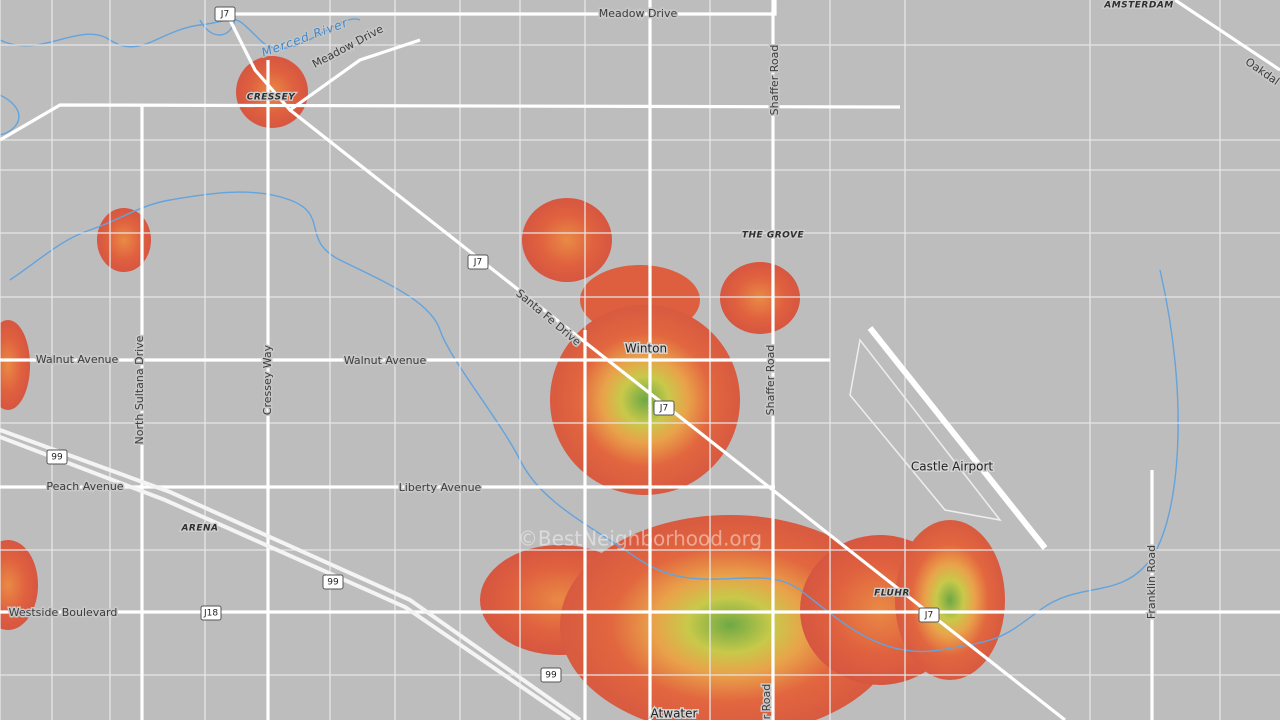  Describe the element at coordinates (892, 594) in the screenshot. I see `place-label: FLUHR` at that location.